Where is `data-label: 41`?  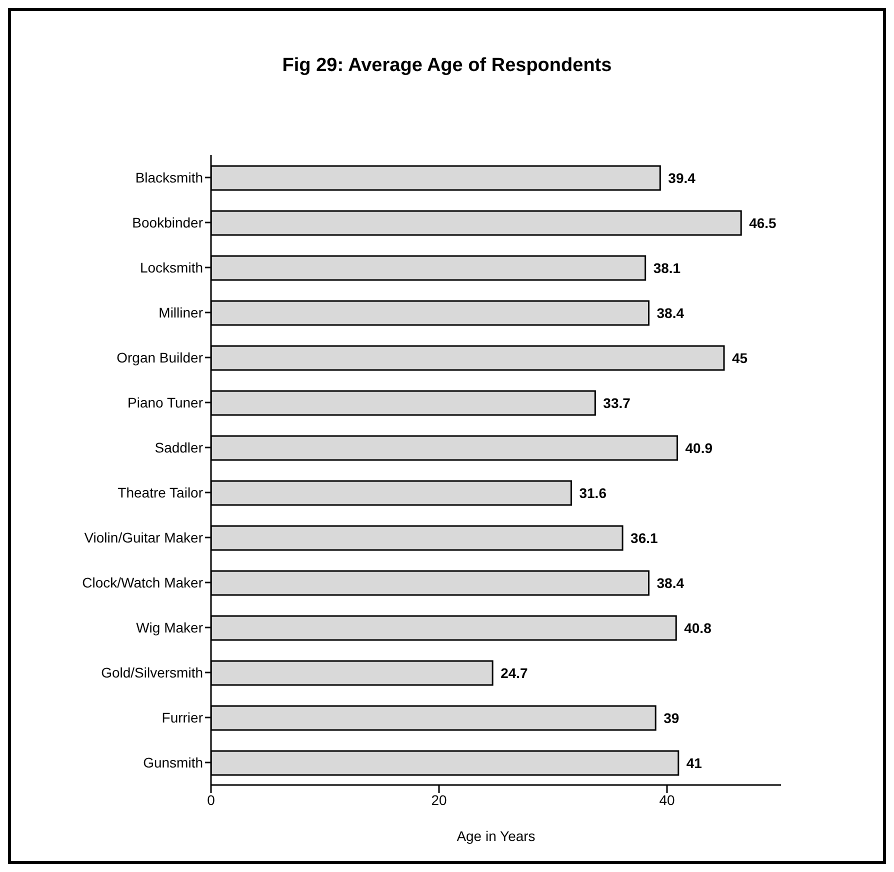
data-label: 41 is located at coordinates (694, 762).